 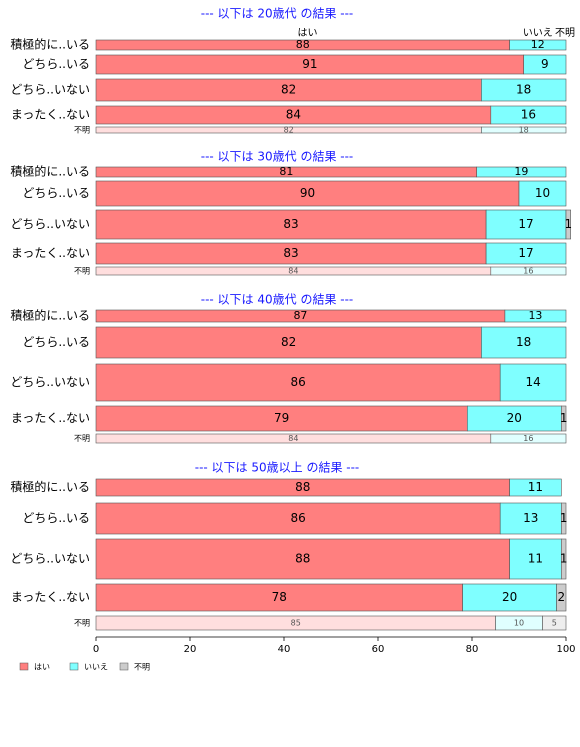 What do you see at coordinates (308, 33) in the screenshot?
I see `column-header-yes: はい` at bounding box center [308, 33].